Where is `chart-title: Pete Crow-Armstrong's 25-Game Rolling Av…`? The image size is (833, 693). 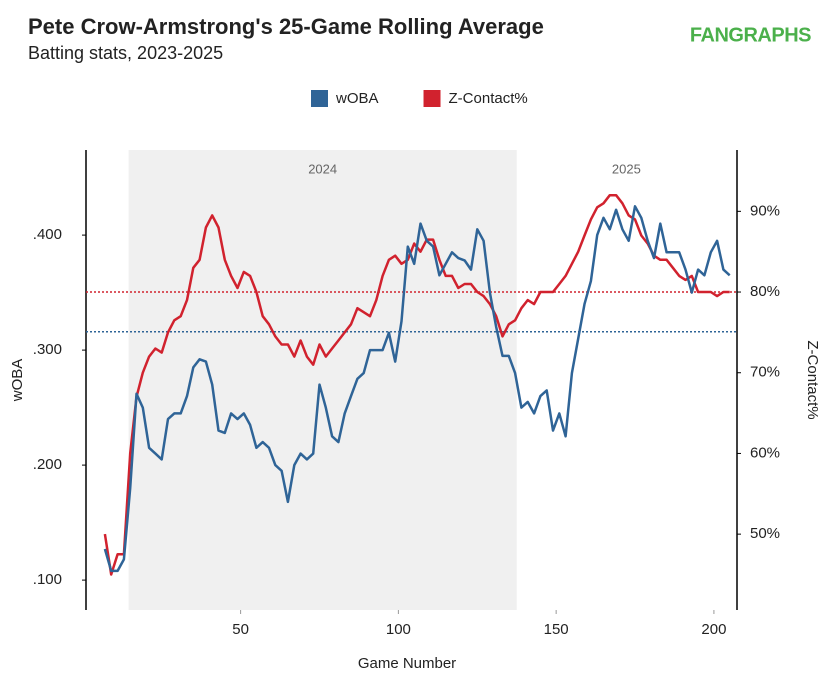
chart-title: Pete Crow-Armstrong's 25-Game Rolling Av… is located at coordinates (286, 26).